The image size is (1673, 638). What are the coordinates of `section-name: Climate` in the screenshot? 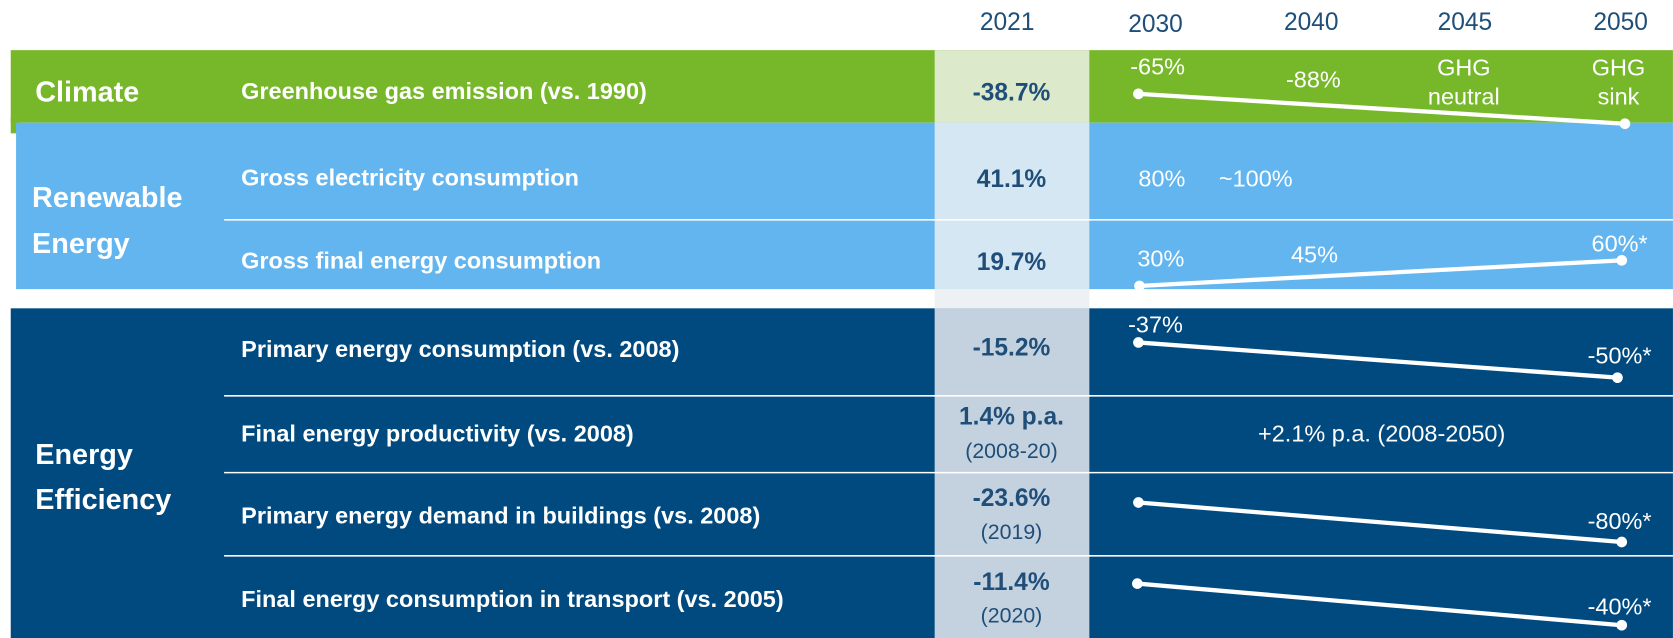 It's located at (87, 92).